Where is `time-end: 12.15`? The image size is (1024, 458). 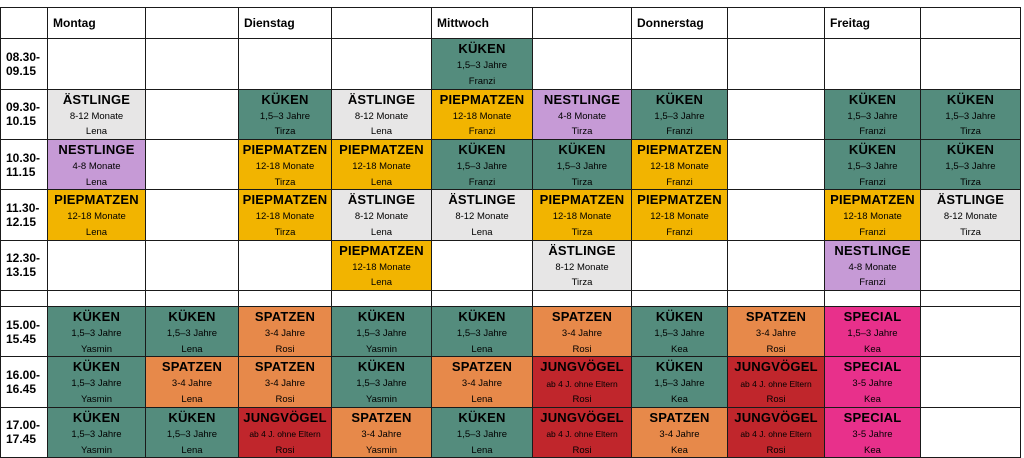 time-end: 12.15 is located at coordinates (21, 221).